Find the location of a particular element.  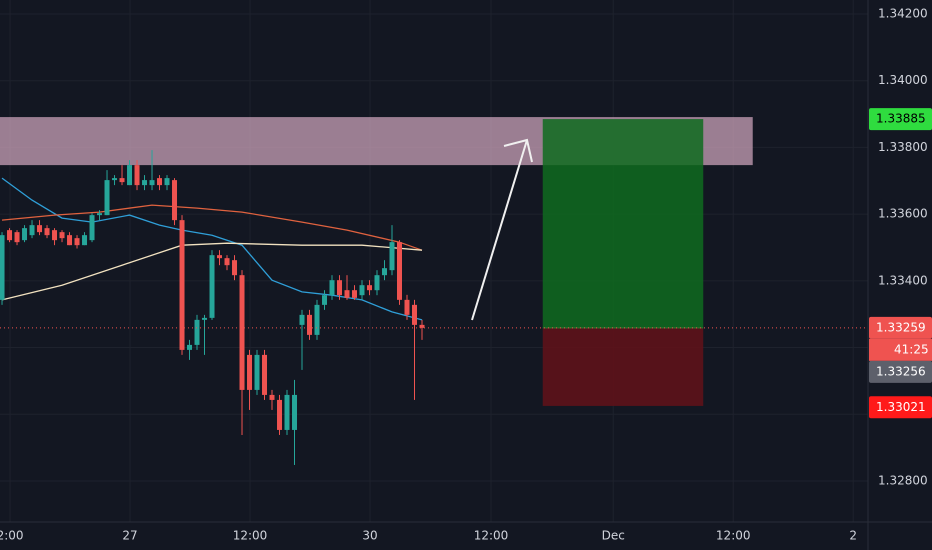

loss-zone is located at coordinates (623, 366).